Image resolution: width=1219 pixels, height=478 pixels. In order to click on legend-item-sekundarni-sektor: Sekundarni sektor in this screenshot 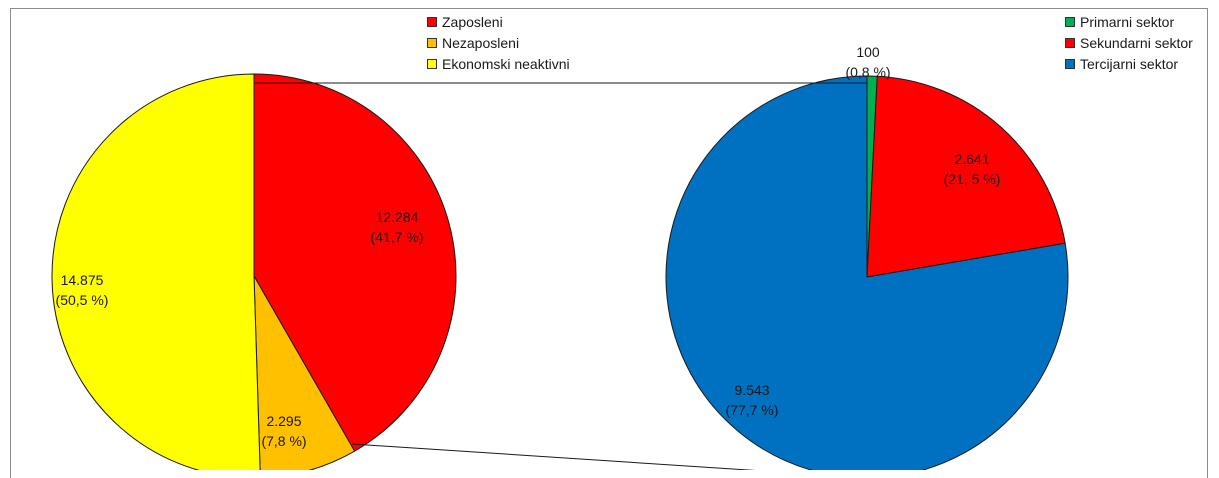, I will do `click(1129, 42)`.